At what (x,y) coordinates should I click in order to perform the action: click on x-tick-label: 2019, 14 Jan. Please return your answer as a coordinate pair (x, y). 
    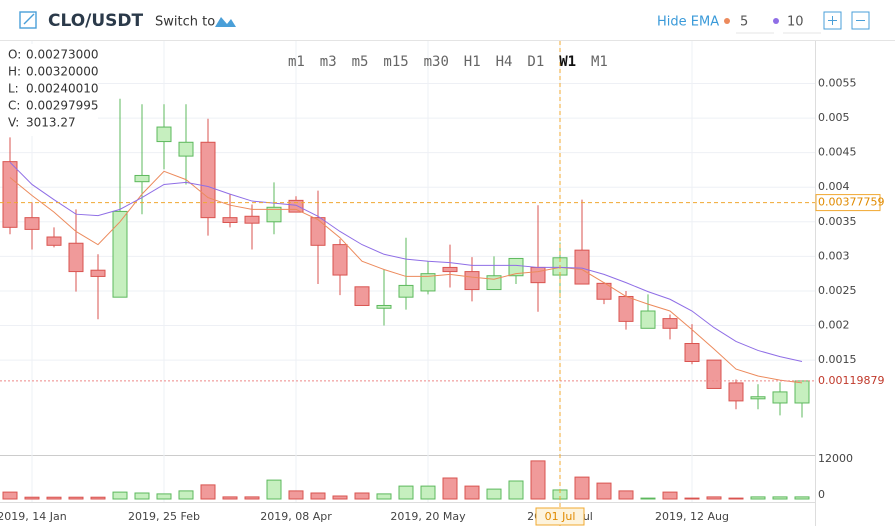
    Looking at the image, I should click on (33, 516).